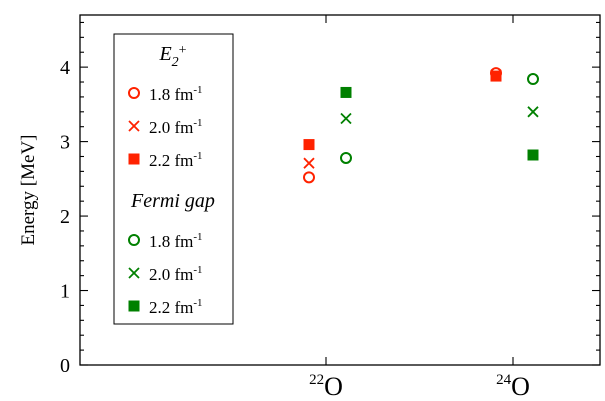 The height and width of the screenshot is (401, 605). What do you see at coordinates (326, 386) in the screenshot?
I see `x-tick-label: 22O` at bounding box center [326, 386].